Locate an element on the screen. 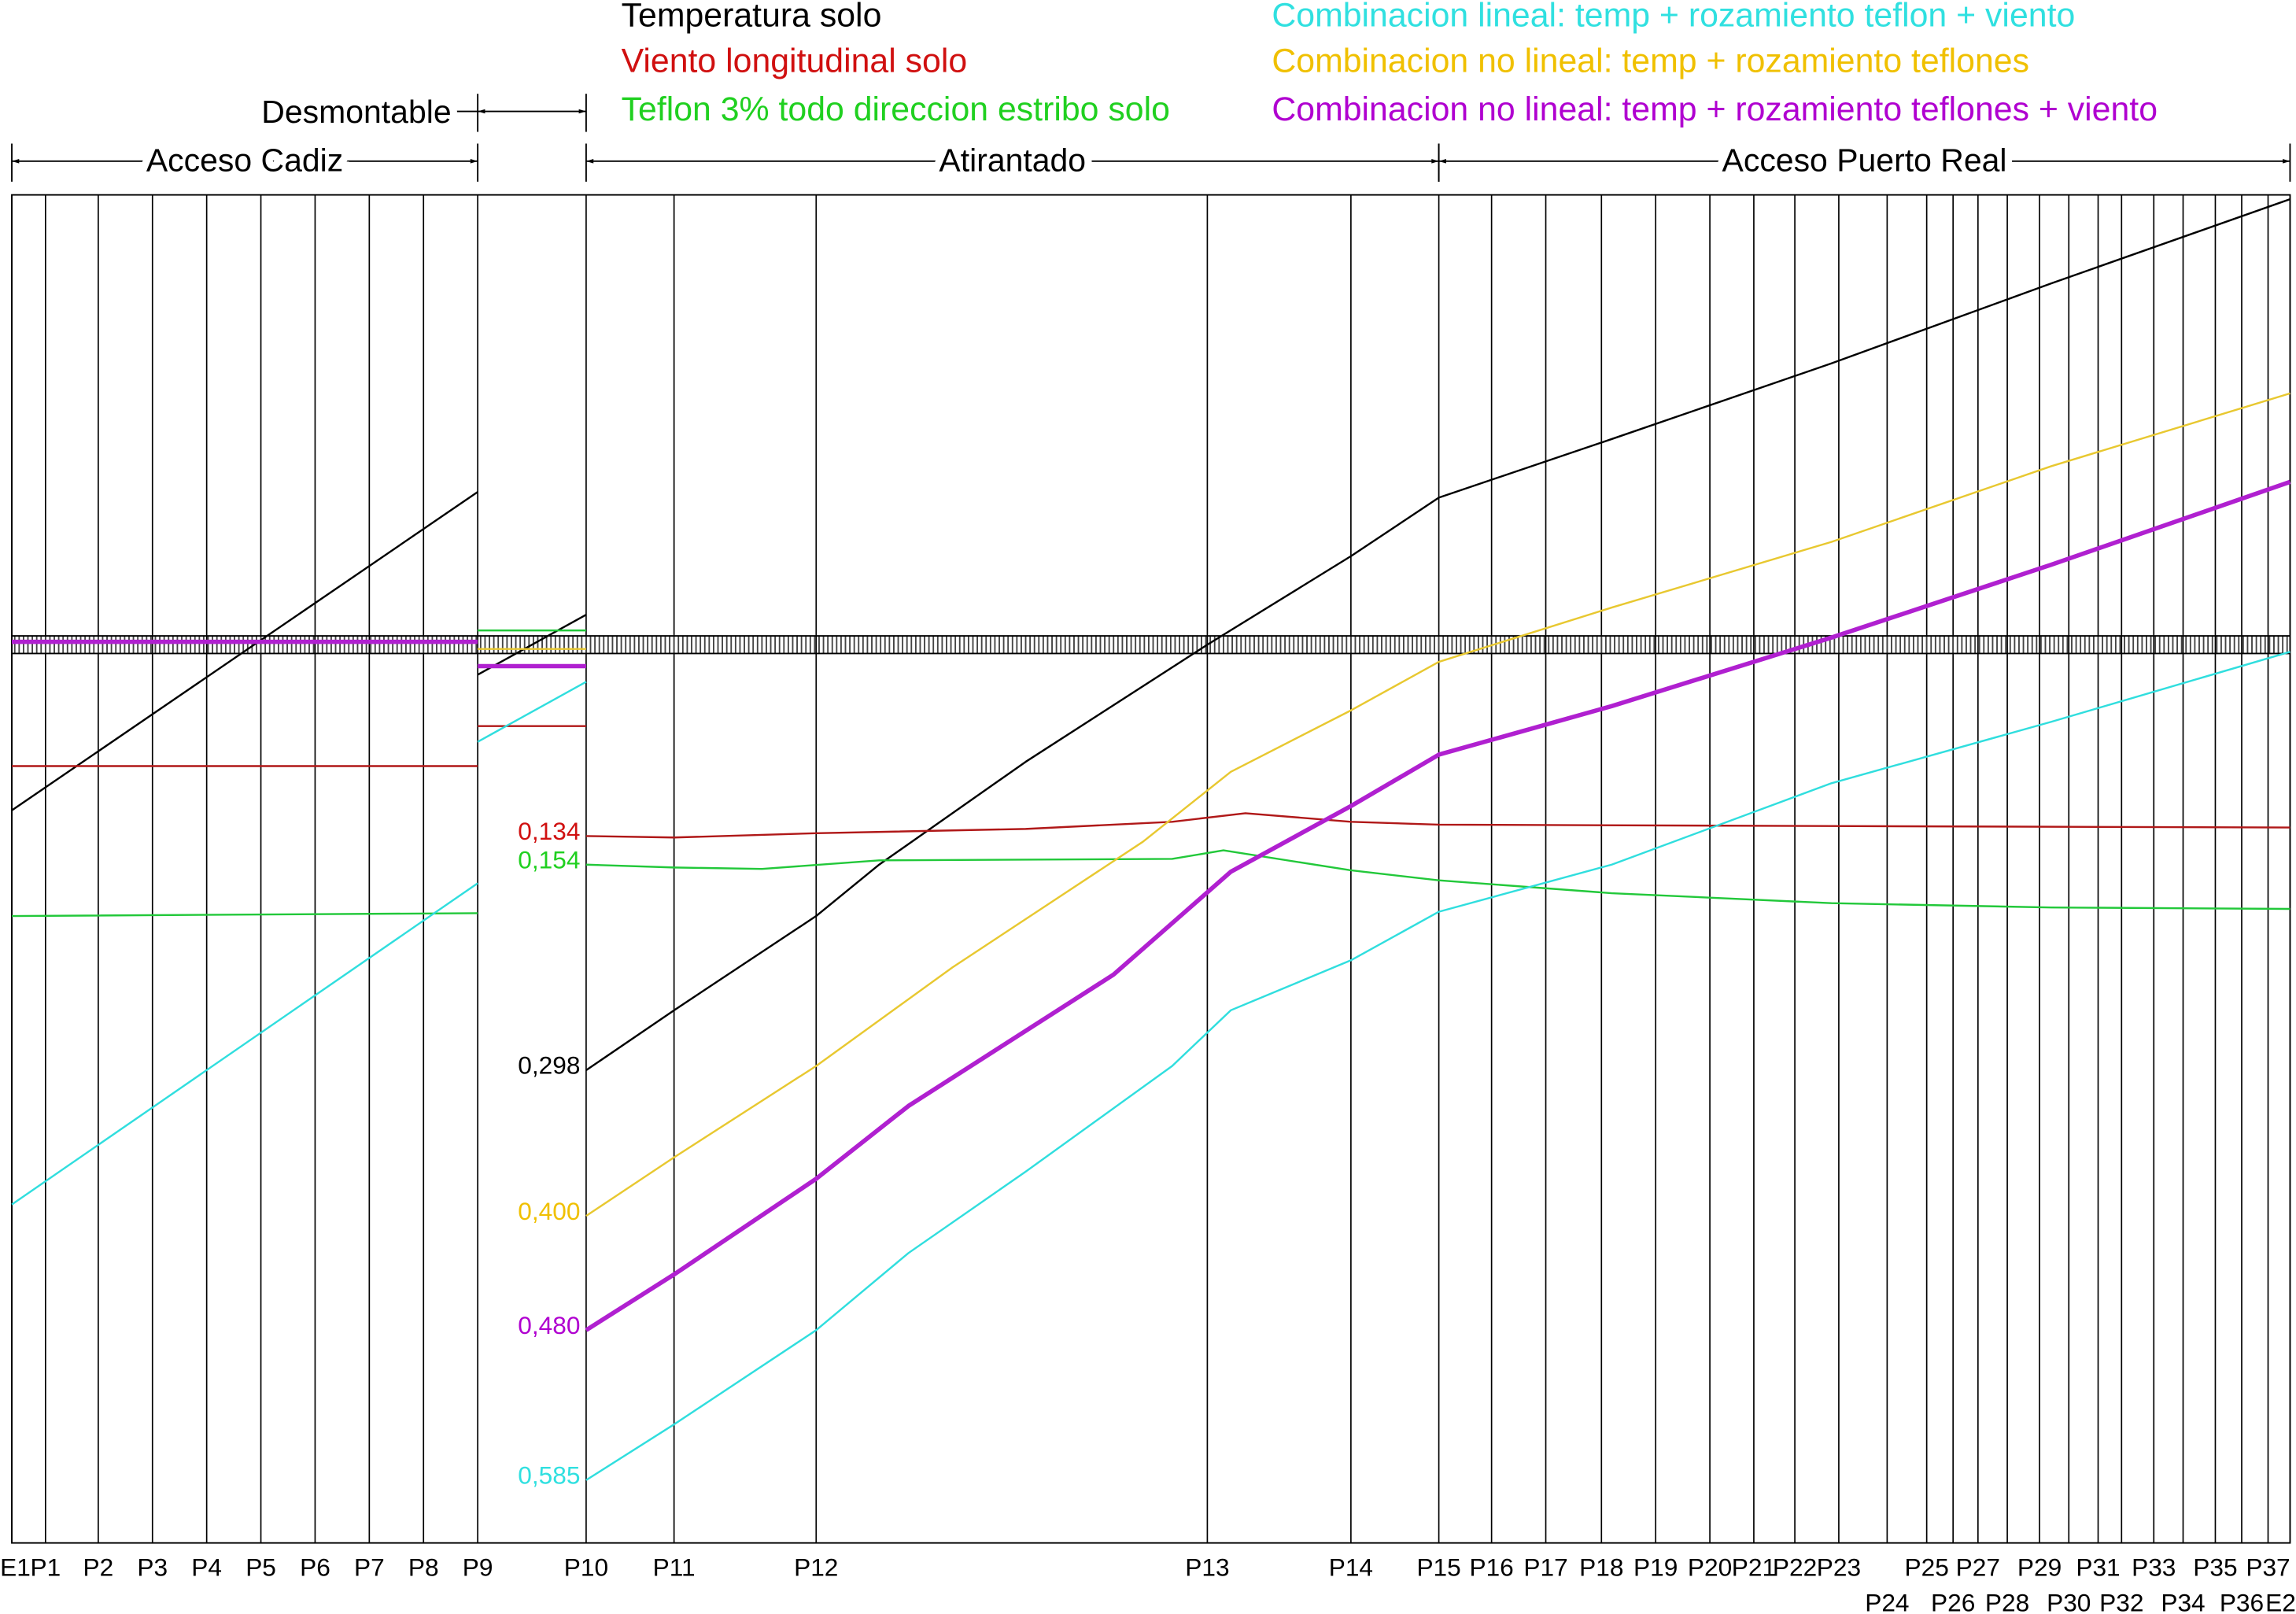 The image size is (2296, 1614). section-label: Acceso Cadiz is located at coordinates (244, 160).